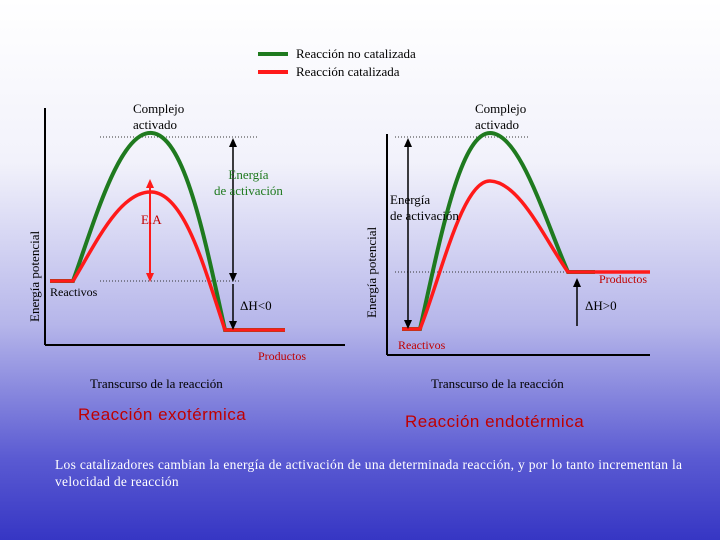 This screenshot has height=540, width=720. What do you see at coordinates (408, 324) in the screenshot?
I see `endo-activation-arrowhead-bottom` at bounding box center [408, 324].